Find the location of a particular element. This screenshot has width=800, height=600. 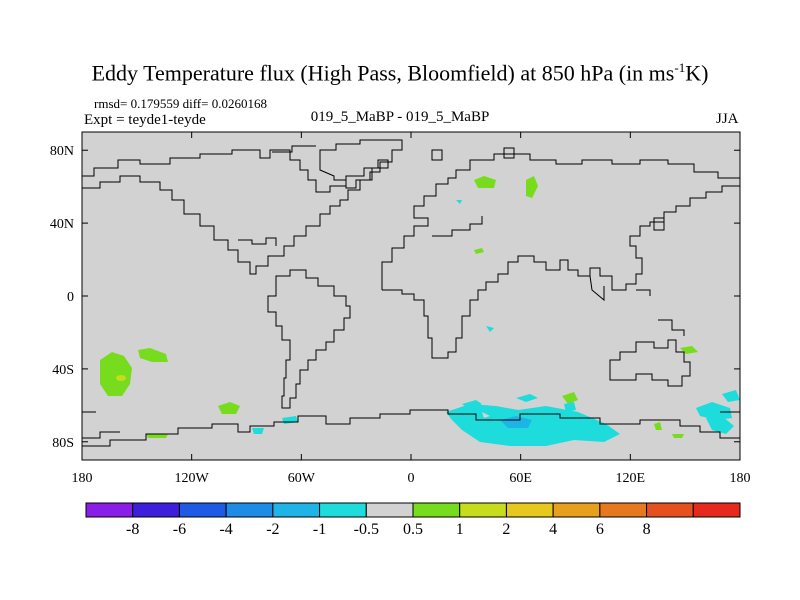

lat-tick-label: 40N is located at coordinates (62, 224).